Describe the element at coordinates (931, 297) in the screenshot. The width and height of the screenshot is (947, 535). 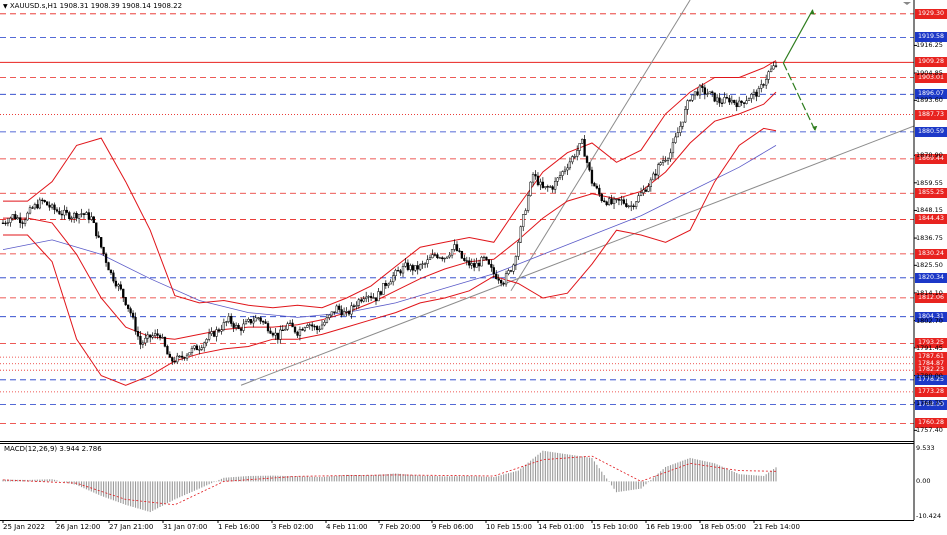
I see `level-label: 1812.06` at that location.